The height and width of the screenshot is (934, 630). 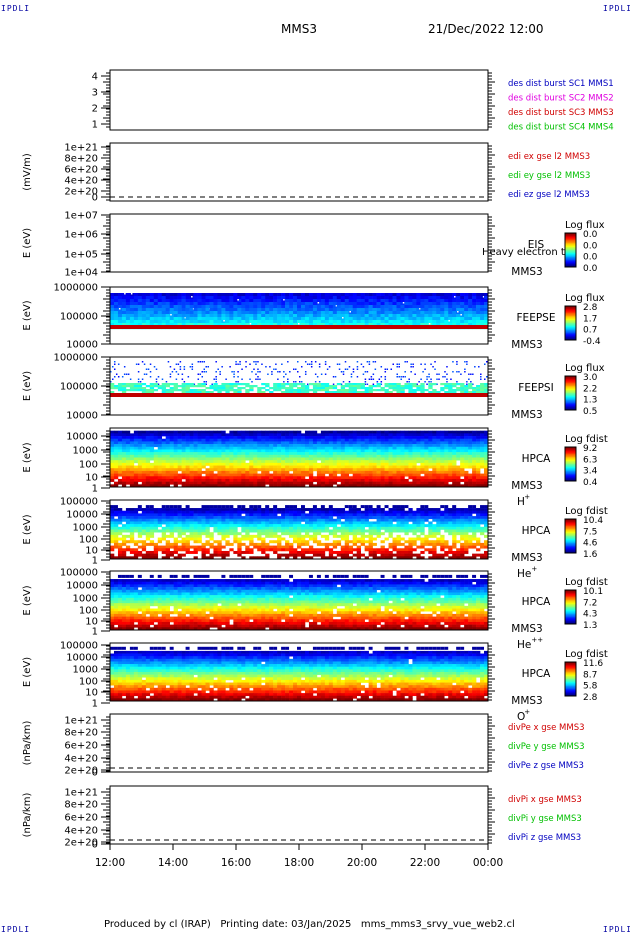 I want to click on y-axis-label: E (eV), so click(x=27, y=386).